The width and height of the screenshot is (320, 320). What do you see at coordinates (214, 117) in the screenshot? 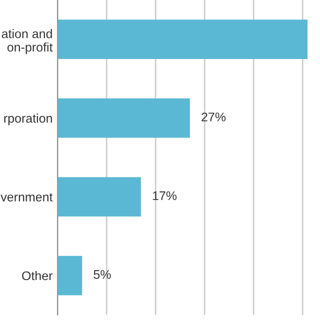
I see `data-label: 27%` at bounding box center [214, 117].